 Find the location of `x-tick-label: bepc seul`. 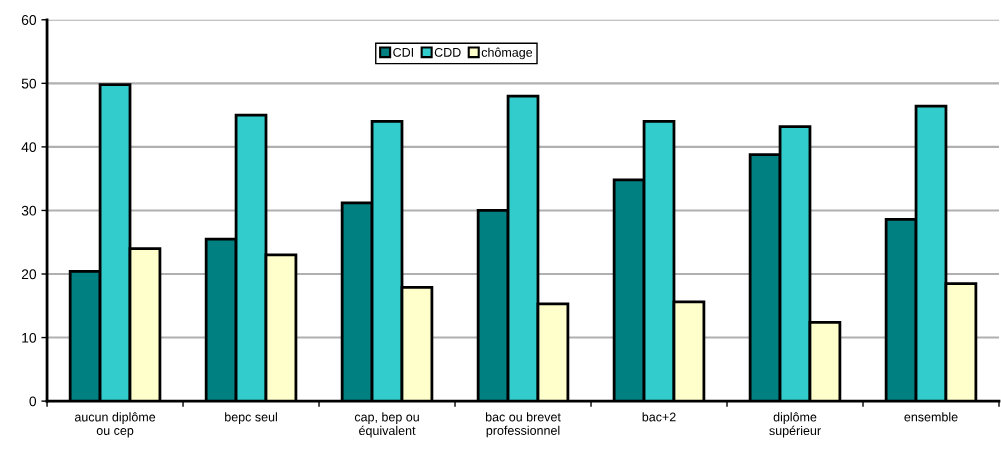

x-tick-label: bepc seul is located at coordinates (251, 418).